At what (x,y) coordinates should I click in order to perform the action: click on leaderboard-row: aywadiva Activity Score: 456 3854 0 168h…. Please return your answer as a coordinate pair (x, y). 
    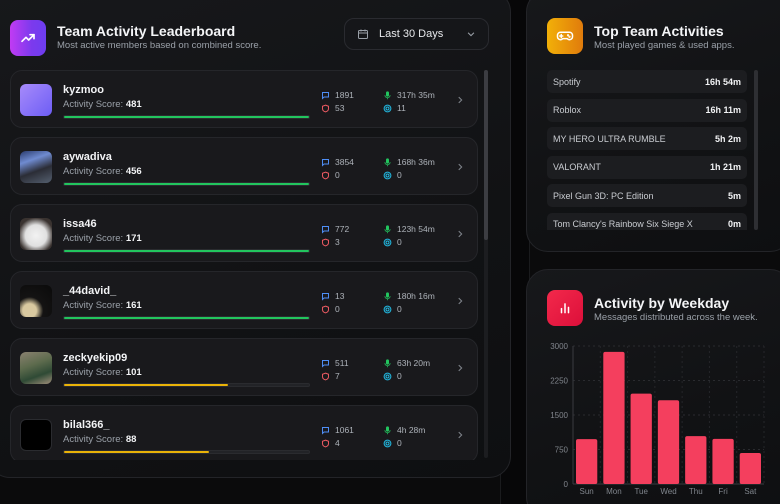
    Looking at the image, I should click on (244, 166).